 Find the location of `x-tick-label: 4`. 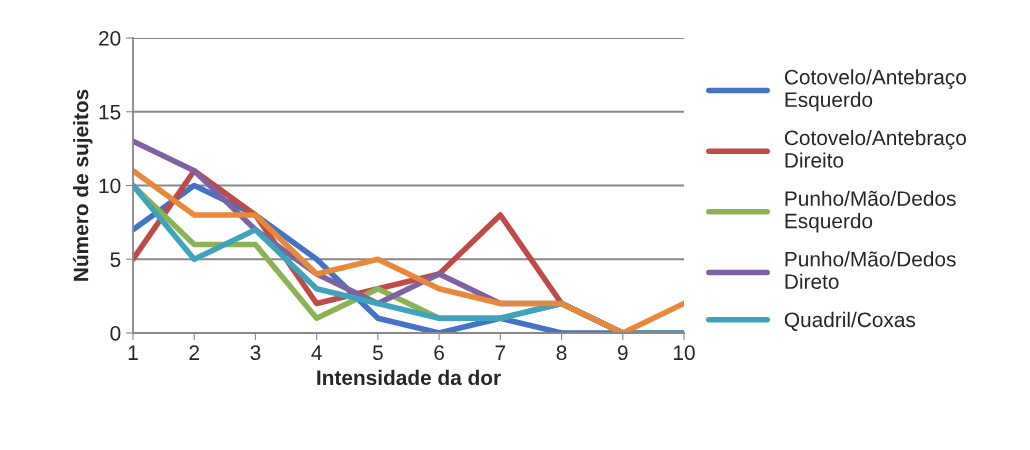

x-tick-label: 4 is located at coordinates (316, 352).